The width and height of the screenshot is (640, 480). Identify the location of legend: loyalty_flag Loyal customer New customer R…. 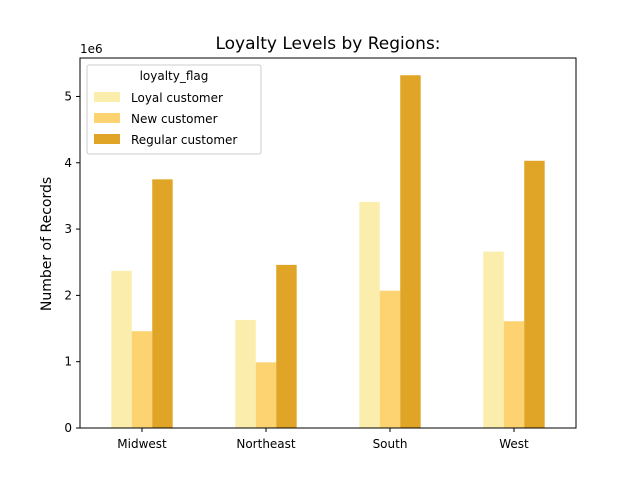
(174, 109).